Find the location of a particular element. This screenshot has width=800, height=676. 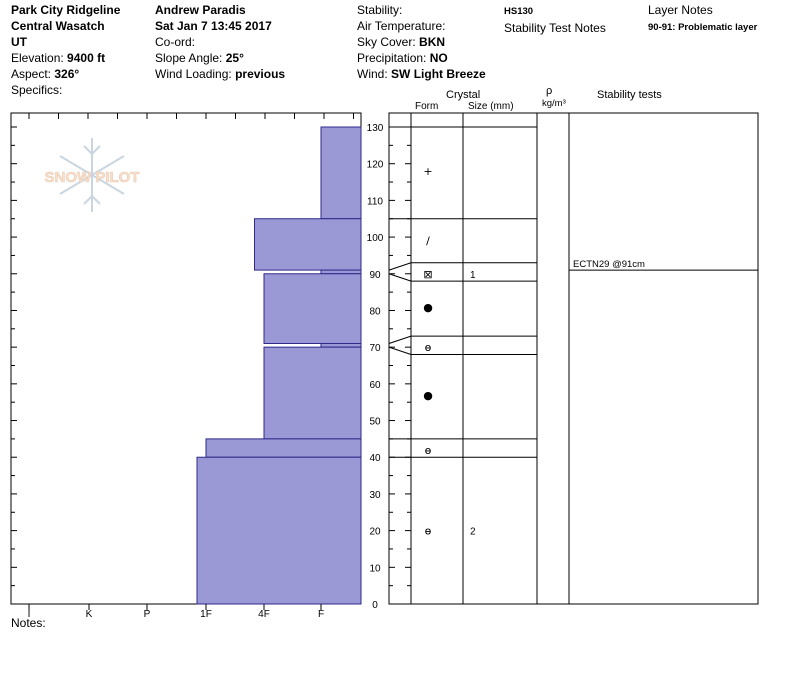

range-name: Central Wasatch is located at coordinates (58, 26).